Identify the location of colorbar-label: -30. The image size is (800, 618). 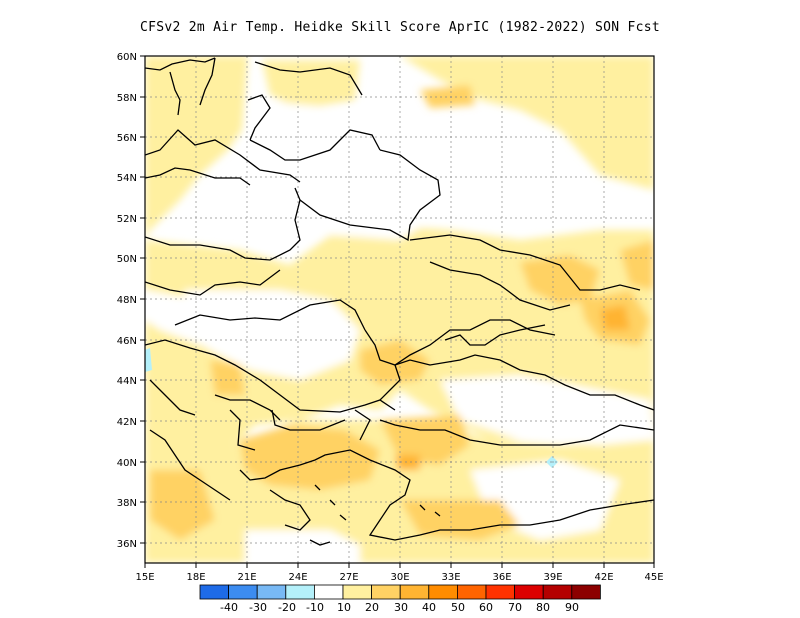
(258, 607).